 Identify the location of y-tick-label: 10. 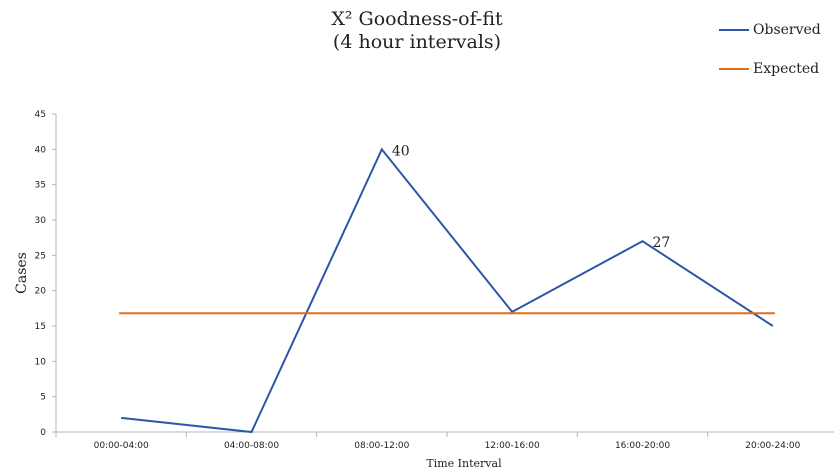
(41, 362).